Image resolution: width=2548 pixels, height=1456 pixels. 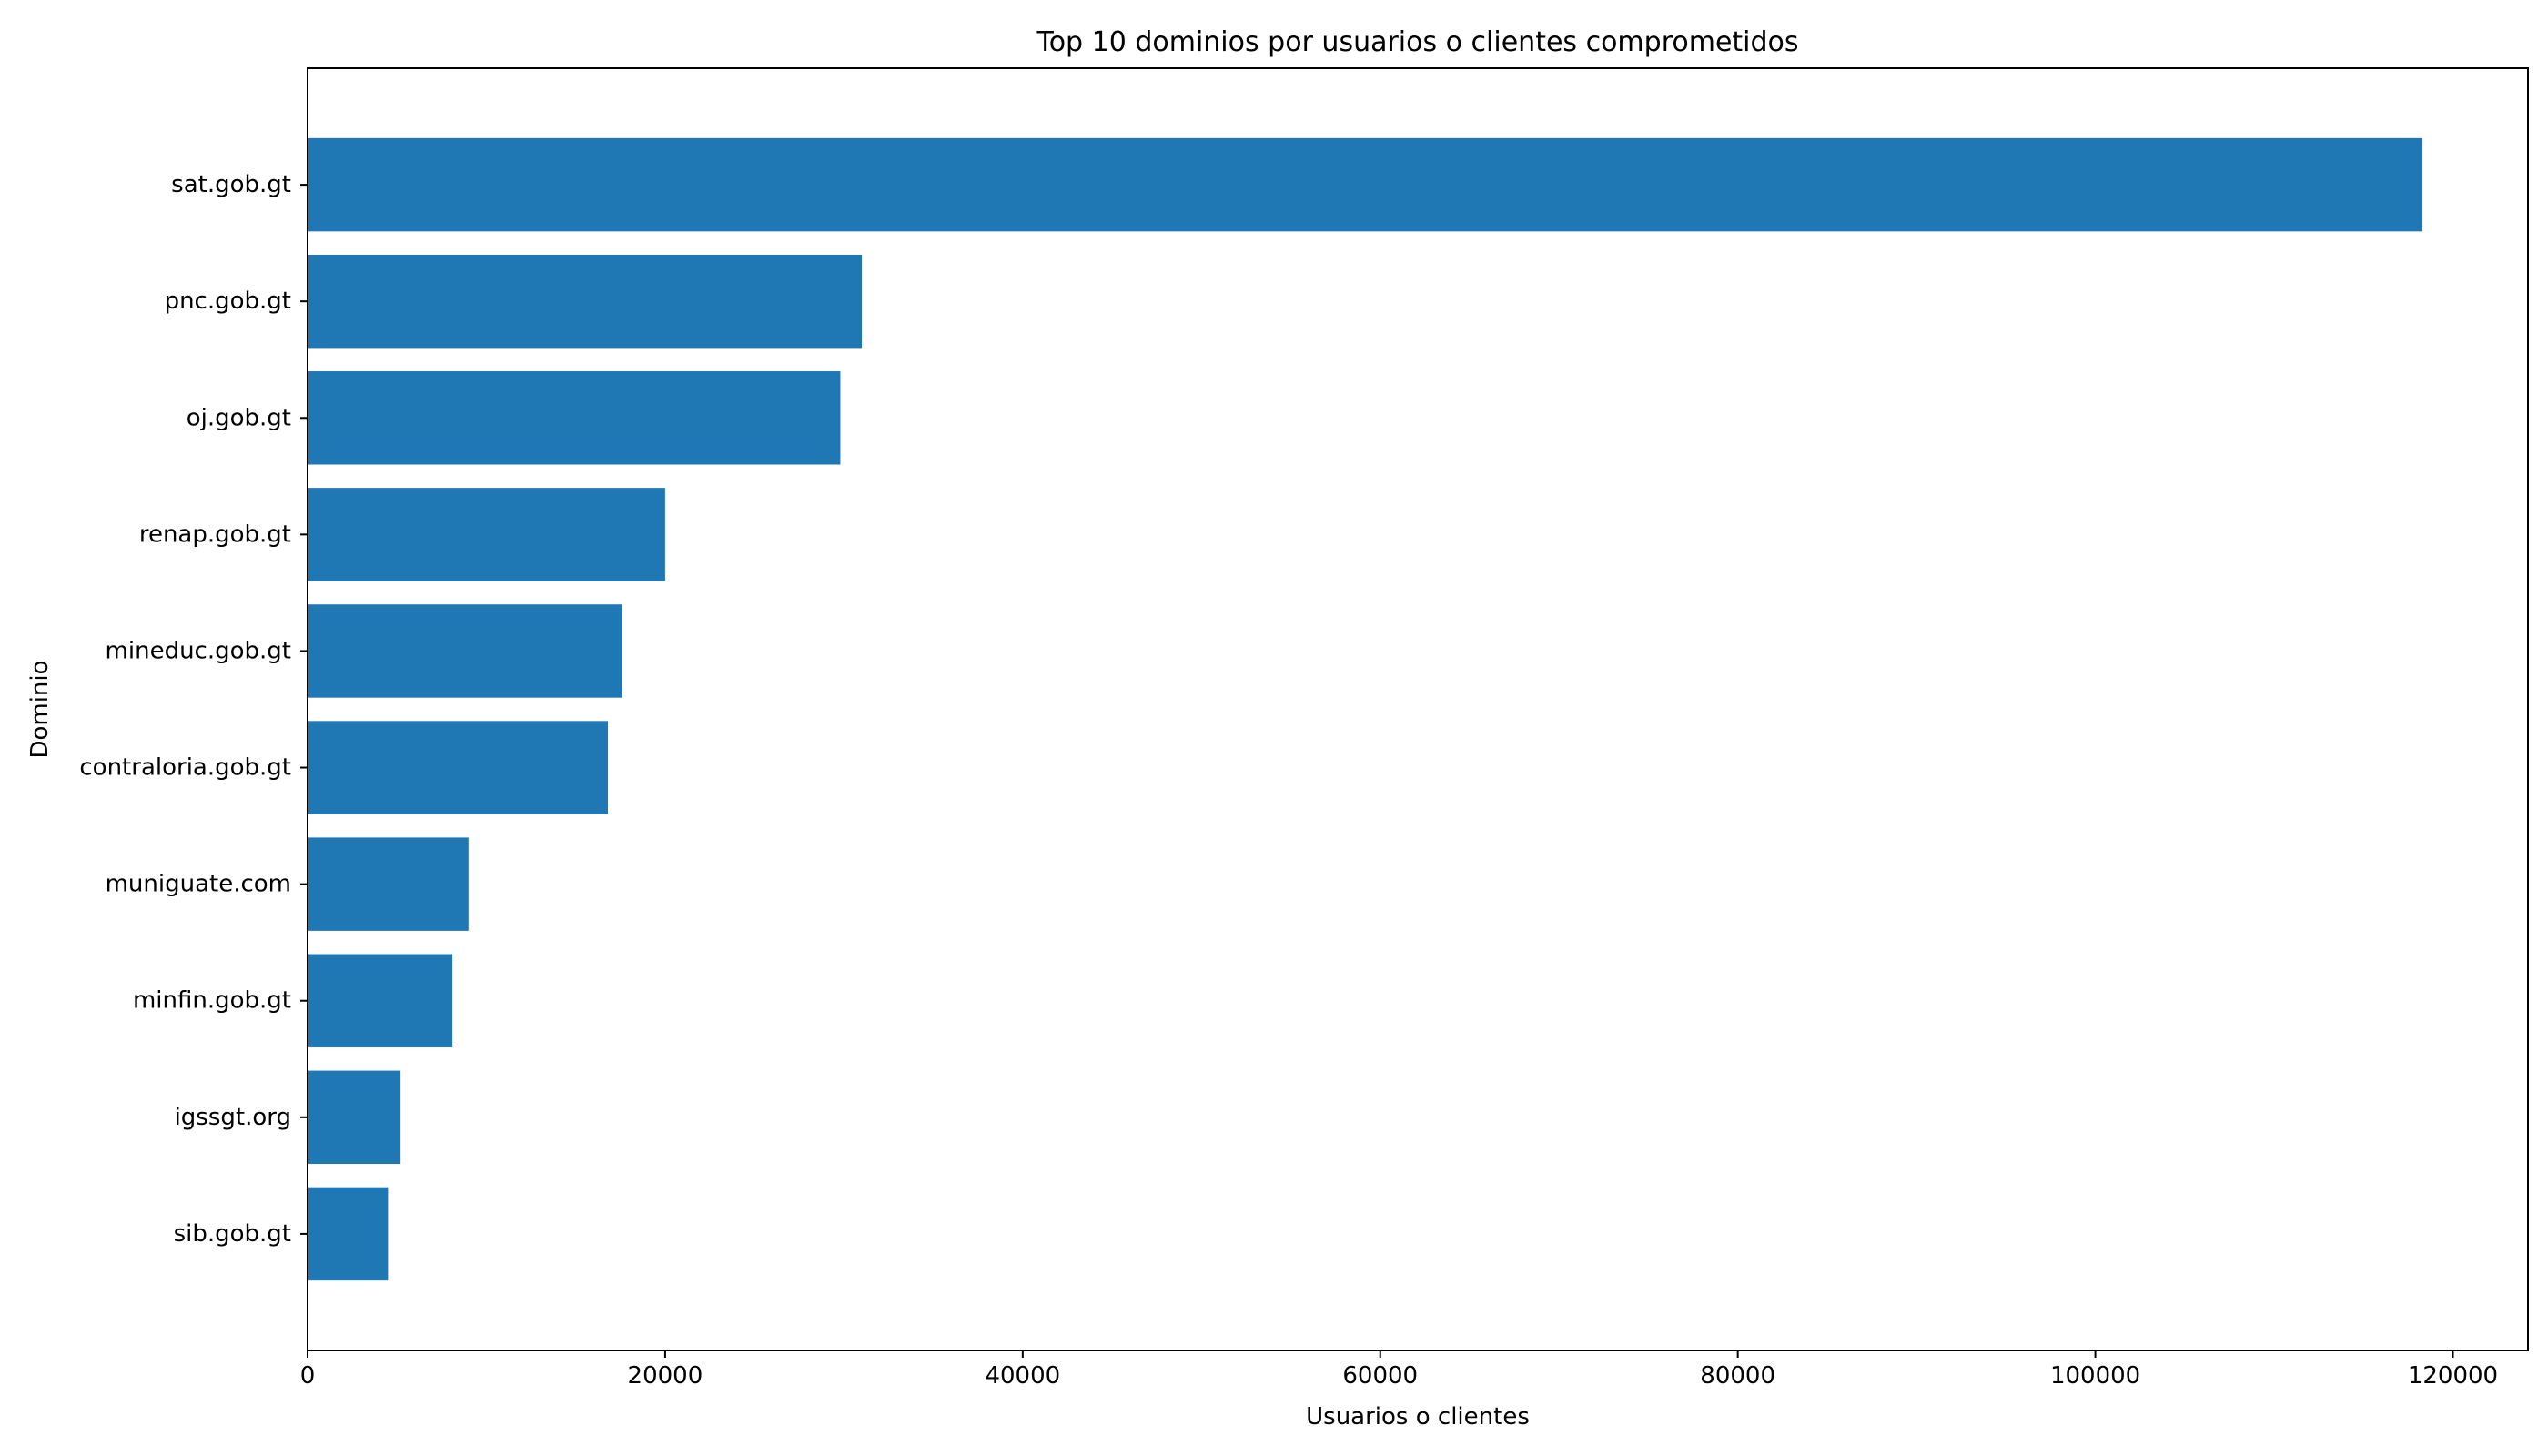 I want to click on x-tick-label: 100000, so click(x=2095, y=1376).